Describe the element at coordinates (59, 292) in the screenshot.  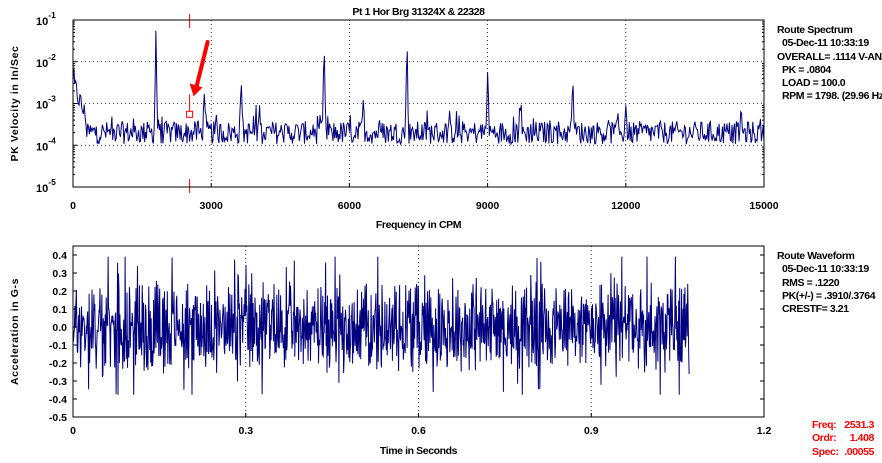
I see `waveform-y-tick-label: 0.2` at that location.